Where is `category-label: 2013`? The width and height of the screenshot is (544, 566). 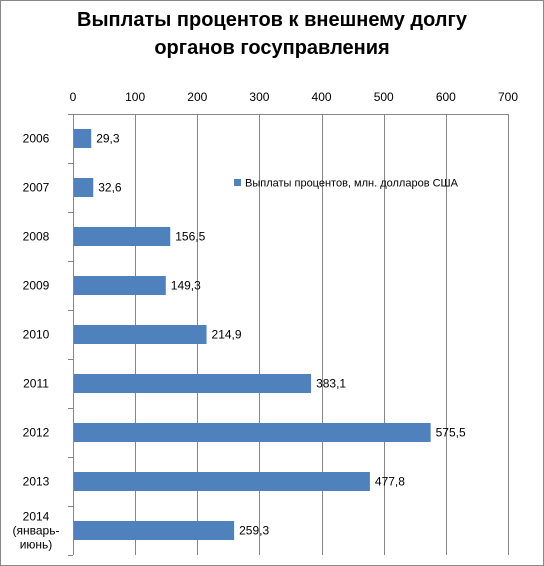 category-label: 2013 is located at coordinates (36, 482).